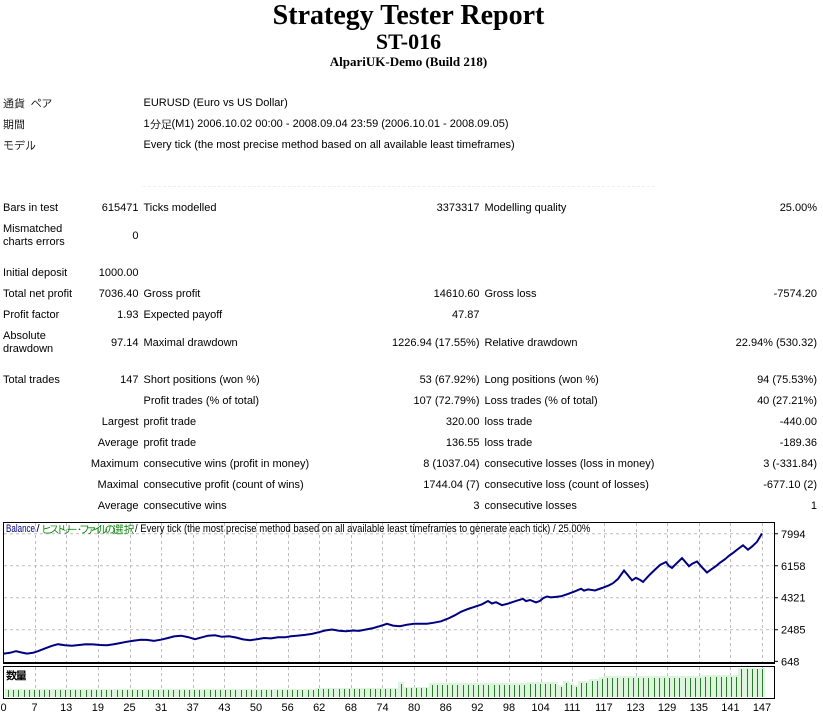  What do you see at coordinates (446, 708) in the screenshot?
I see `svg-text: 86` at bounding box center [446, 708].